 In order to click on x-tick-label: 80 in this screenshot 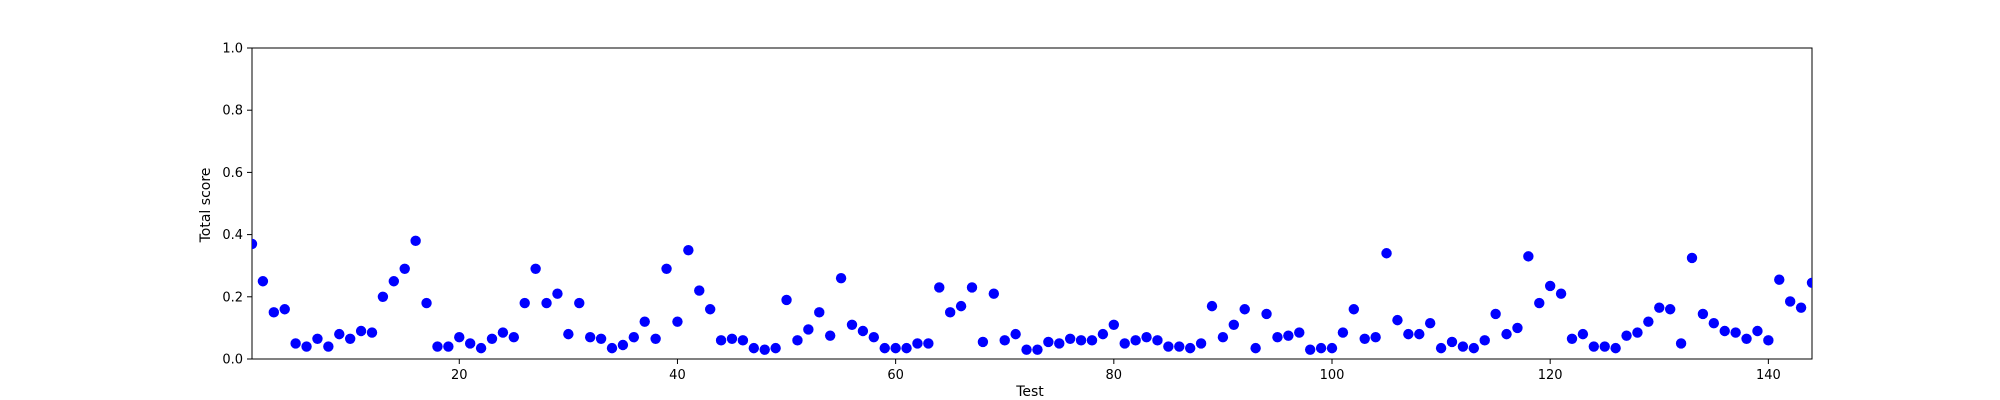, I will do `click(1114, 375)`.